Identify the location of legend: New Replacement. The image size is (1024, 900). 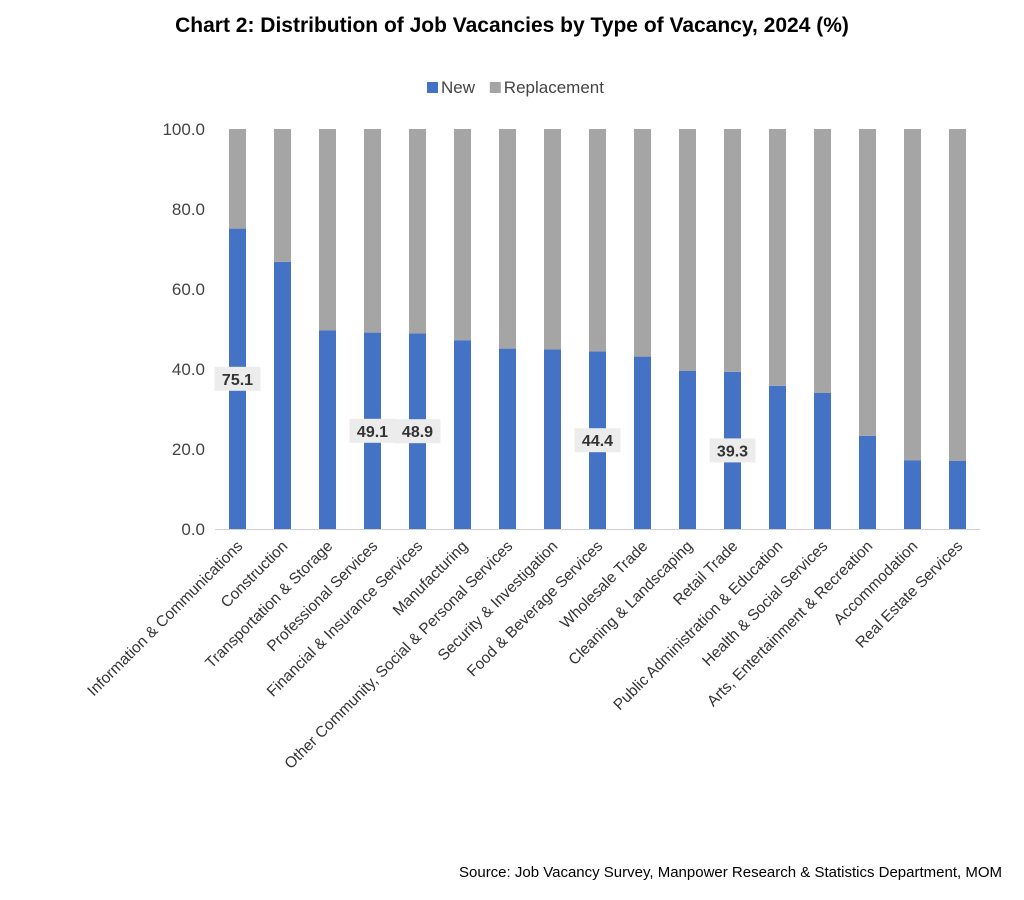
(515, 87).